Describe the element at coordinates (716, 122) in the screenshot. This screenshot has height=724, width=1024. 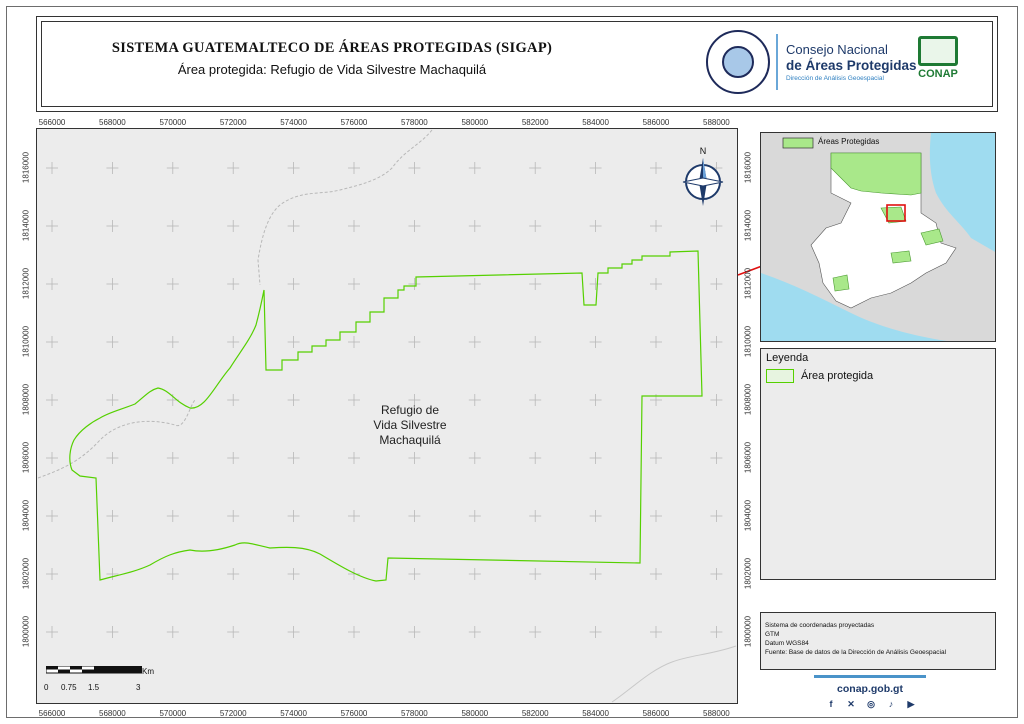
I see `x-tick-top-588000: 588000` at that location.